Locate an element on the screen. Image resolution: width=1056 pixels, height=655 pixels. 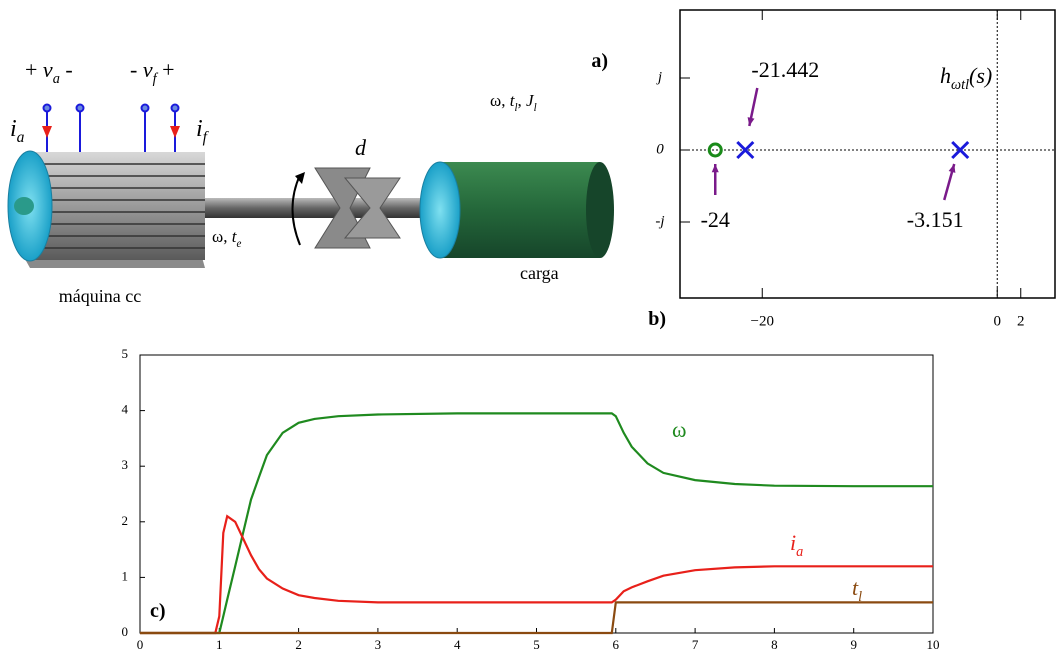
series-label-part: i is located at coordinates (793, 542).